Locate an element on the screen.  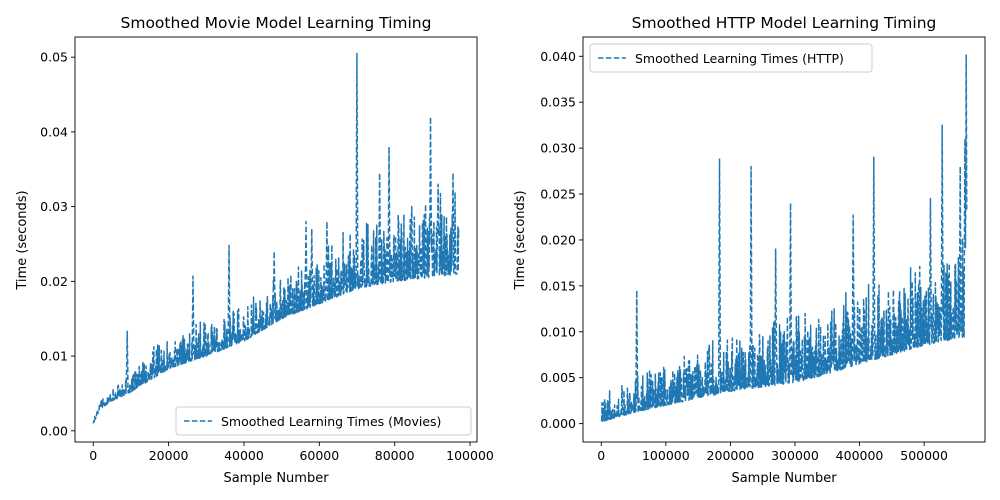
y-tick-label: 0.05 is located at coordinates (54, 57).